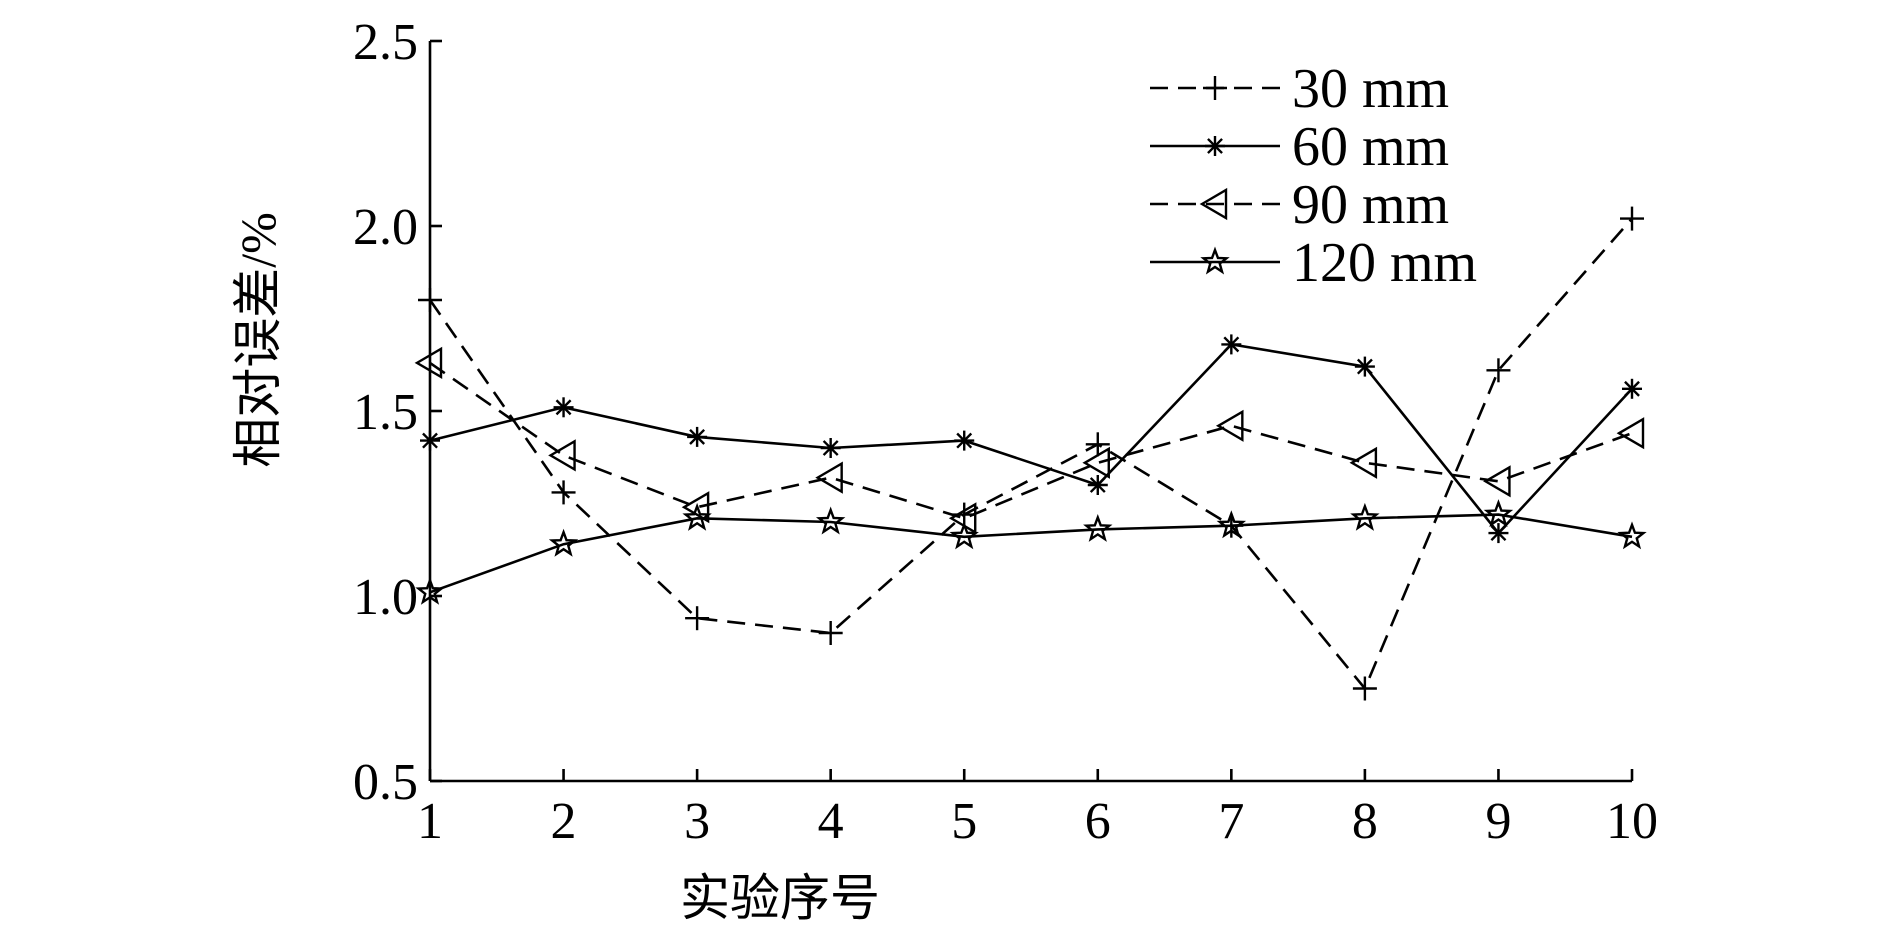  I want to click on y-tick-label-1: 1.0, so click(385, 597).